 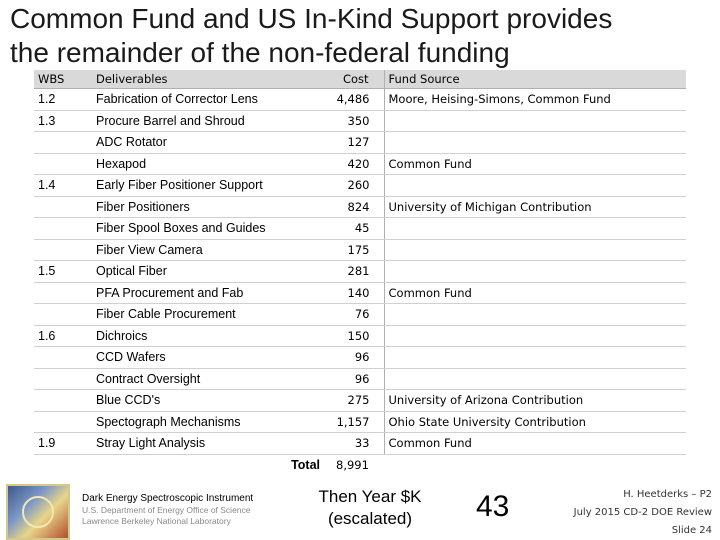 I want to click on review-name: July 2015 CD-2 DOE Review, so click(x=642, y=512).